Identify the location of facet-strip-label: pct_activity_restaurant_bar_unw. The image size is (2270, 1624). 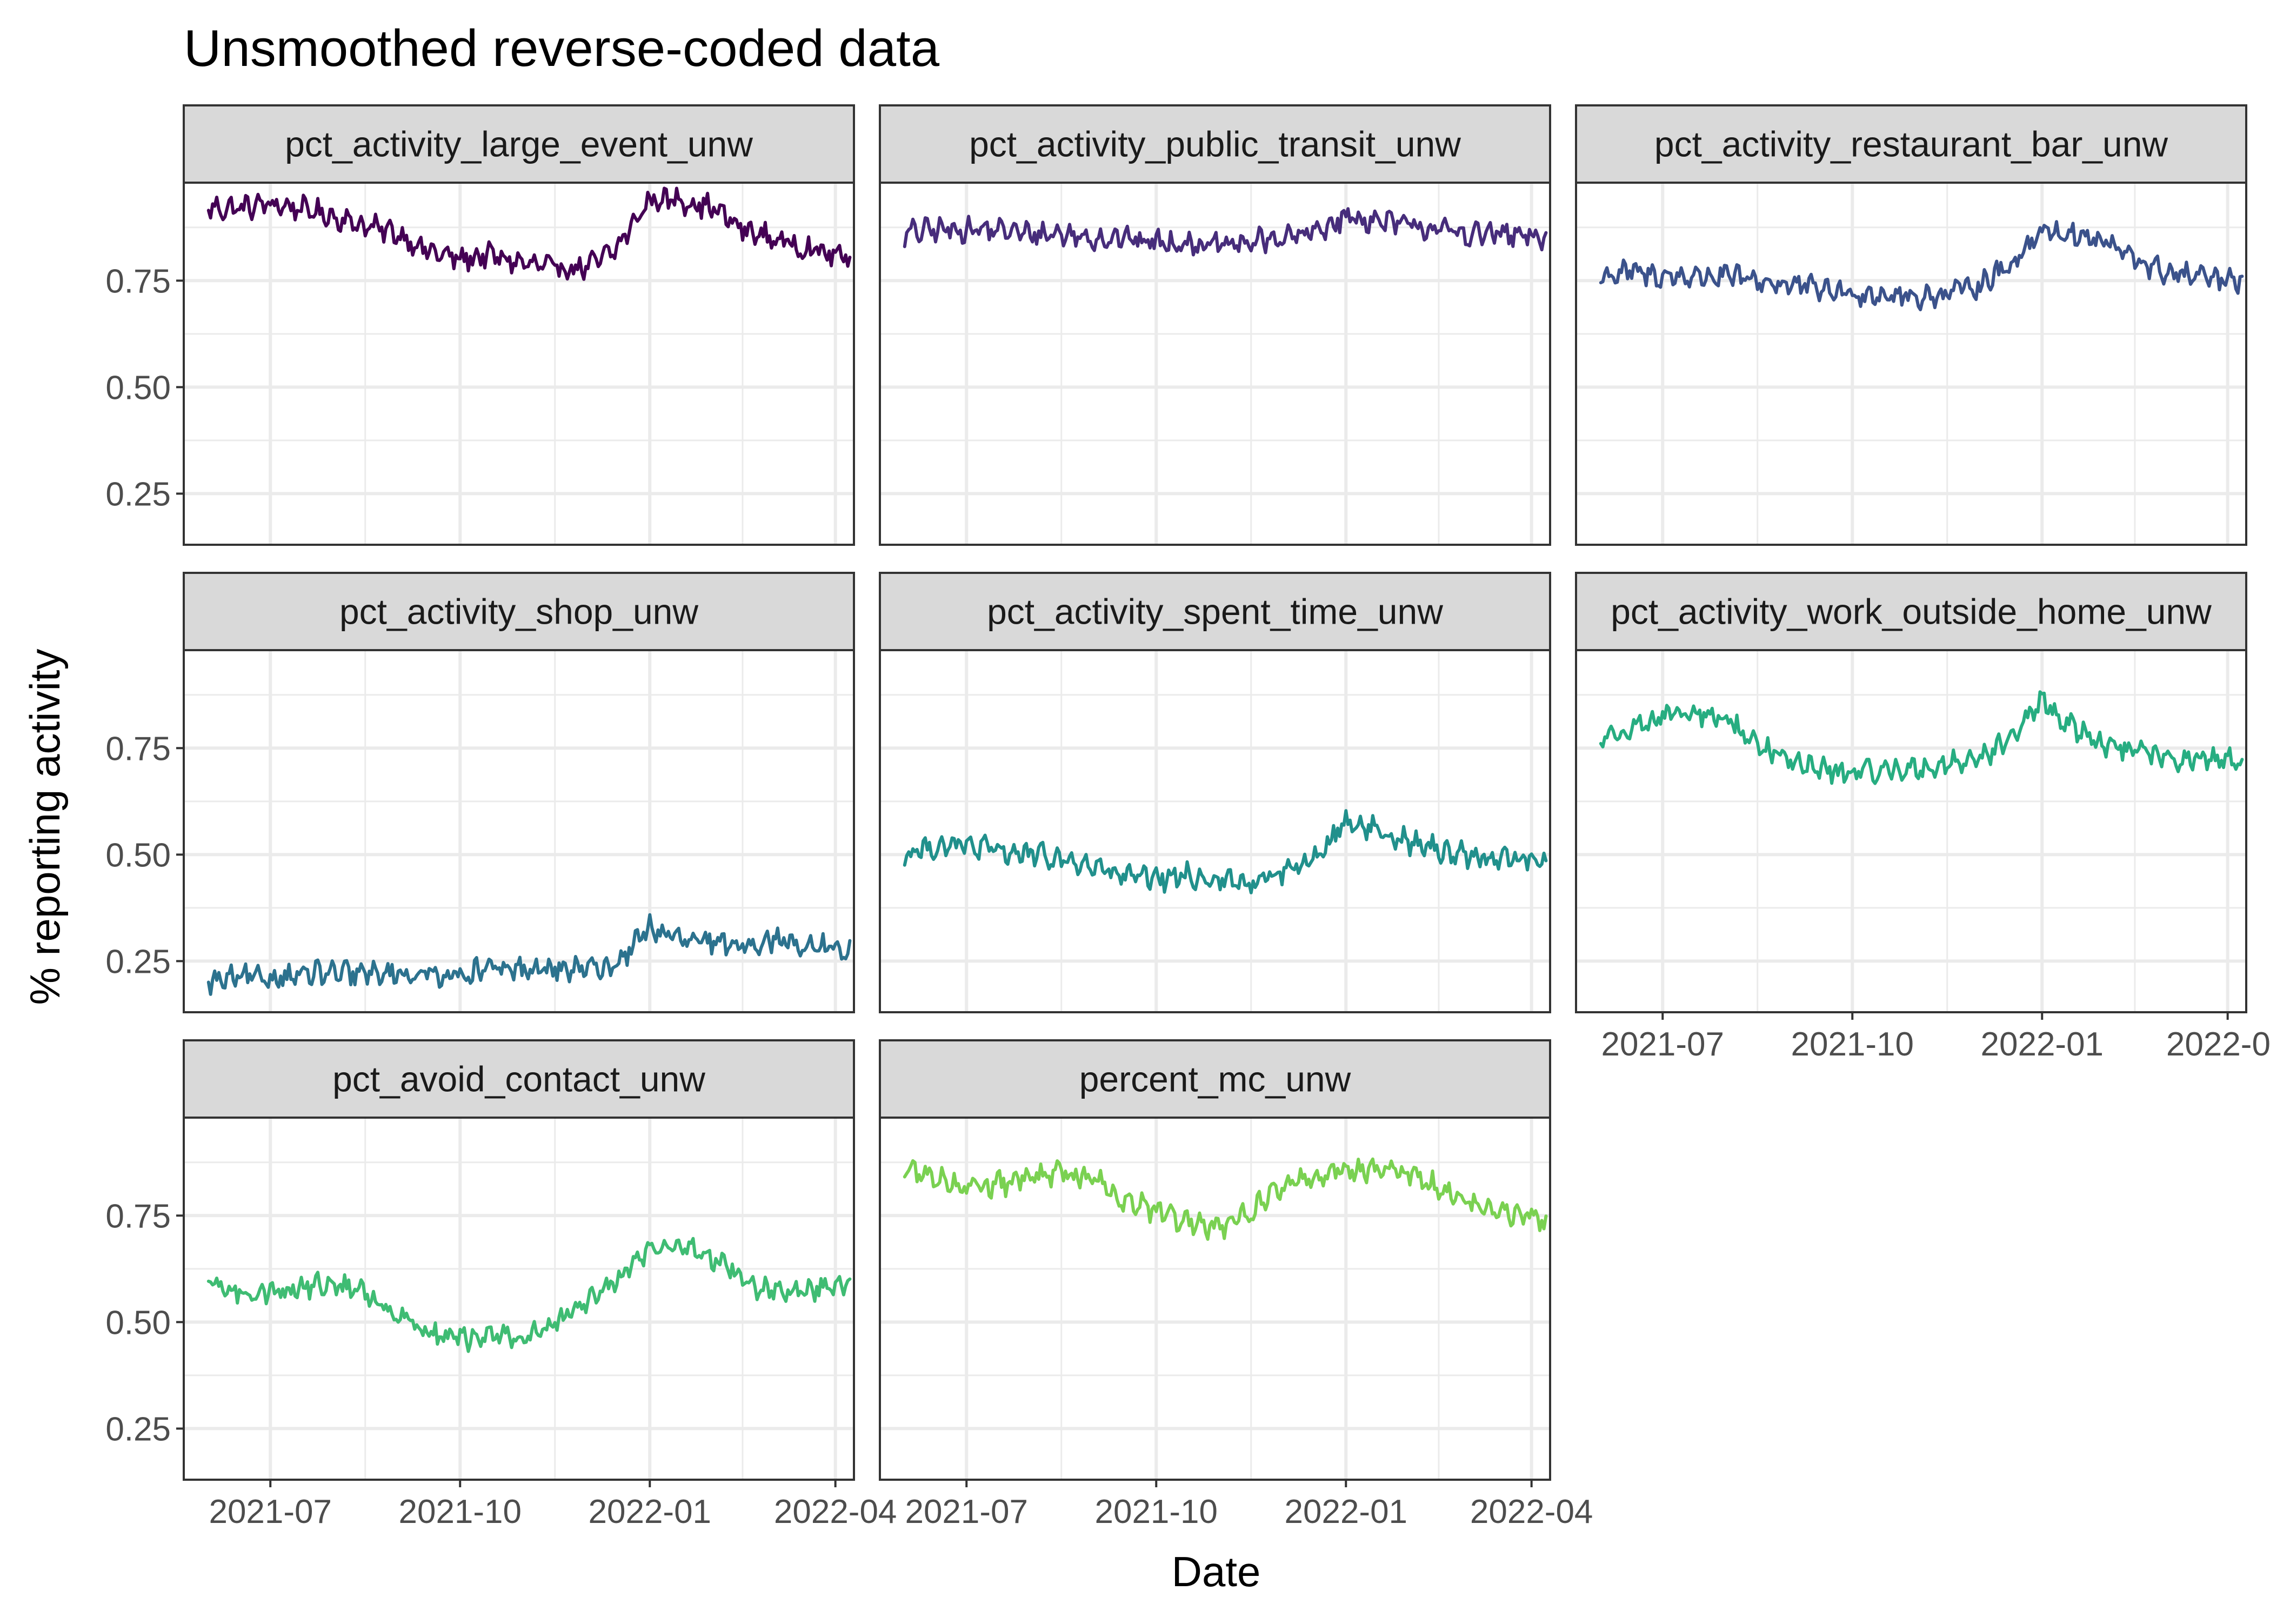
(1911, 144).